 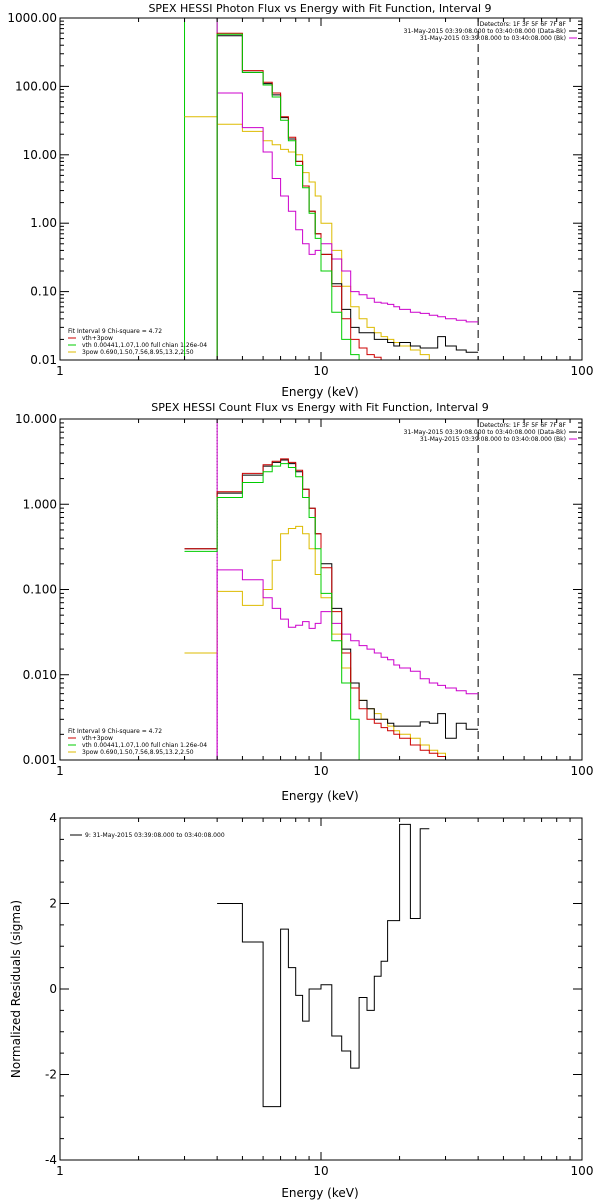 I want to click on count-flux-x-axis-label: Energy (keV), so click(x=319, y=796).